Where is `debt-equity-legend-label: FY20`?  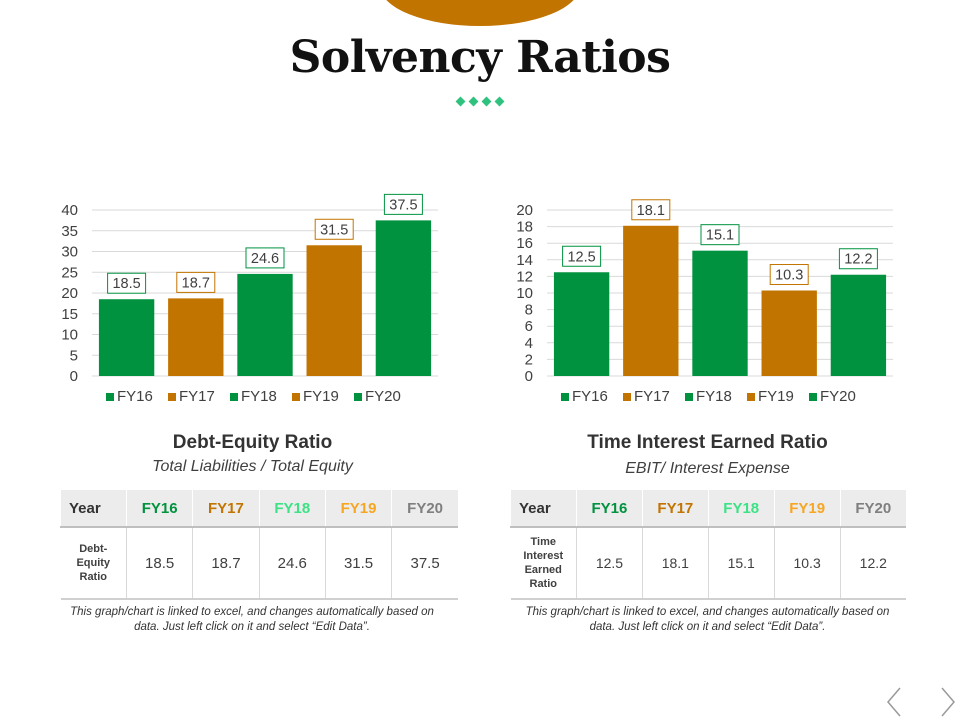
debt-equity-legend-label: FY20 is located at coordinates (383, 396).